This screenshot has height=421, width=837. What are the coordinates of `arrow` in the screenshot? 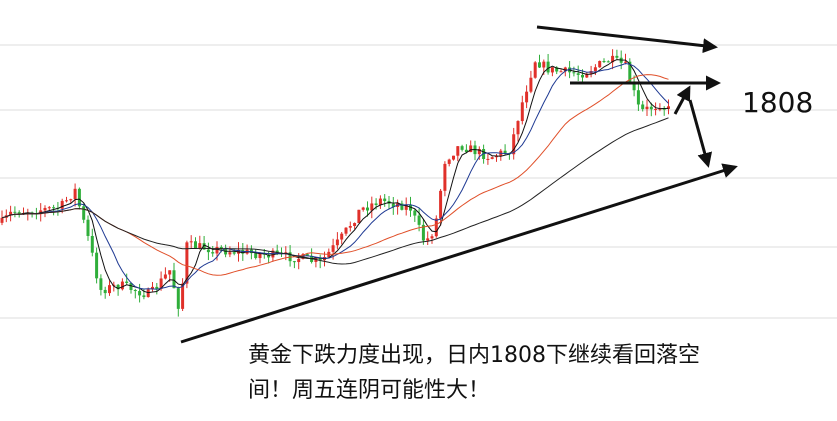 It's located at (682, 100).